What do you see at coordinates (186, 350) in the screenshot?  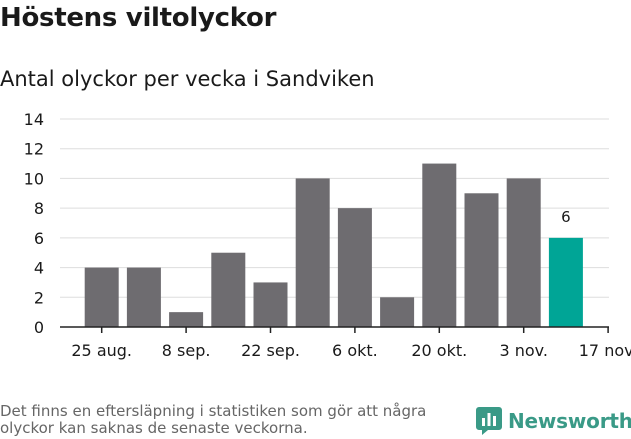 I see `x-tick-label: 8 sep.` at bounding box center [186, 350].